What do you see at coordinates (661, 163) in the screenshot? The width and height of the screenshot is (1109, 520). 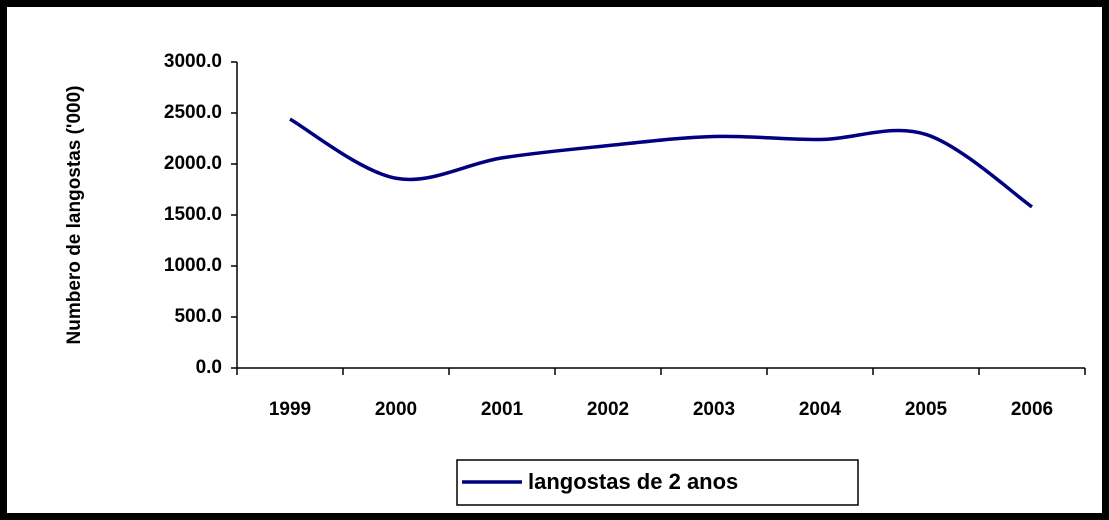 I see `data-line` at bounding box center [661, 163].